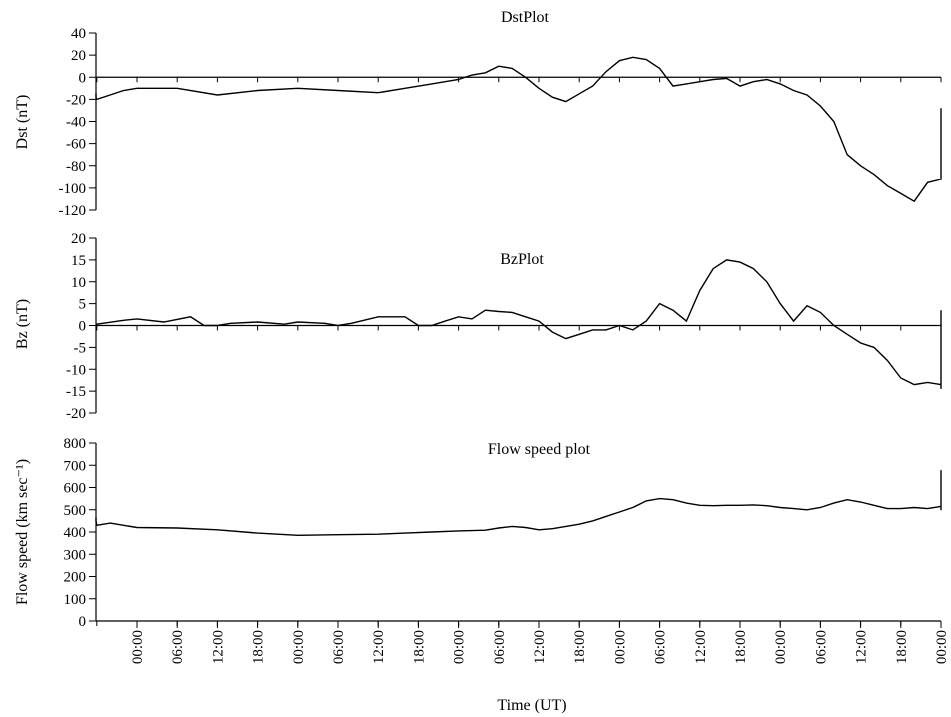 The image size is (951, 717). Describe the element at coordinates (75, 555) in the screenshot. I see `y-tick-label: 300` at that location.